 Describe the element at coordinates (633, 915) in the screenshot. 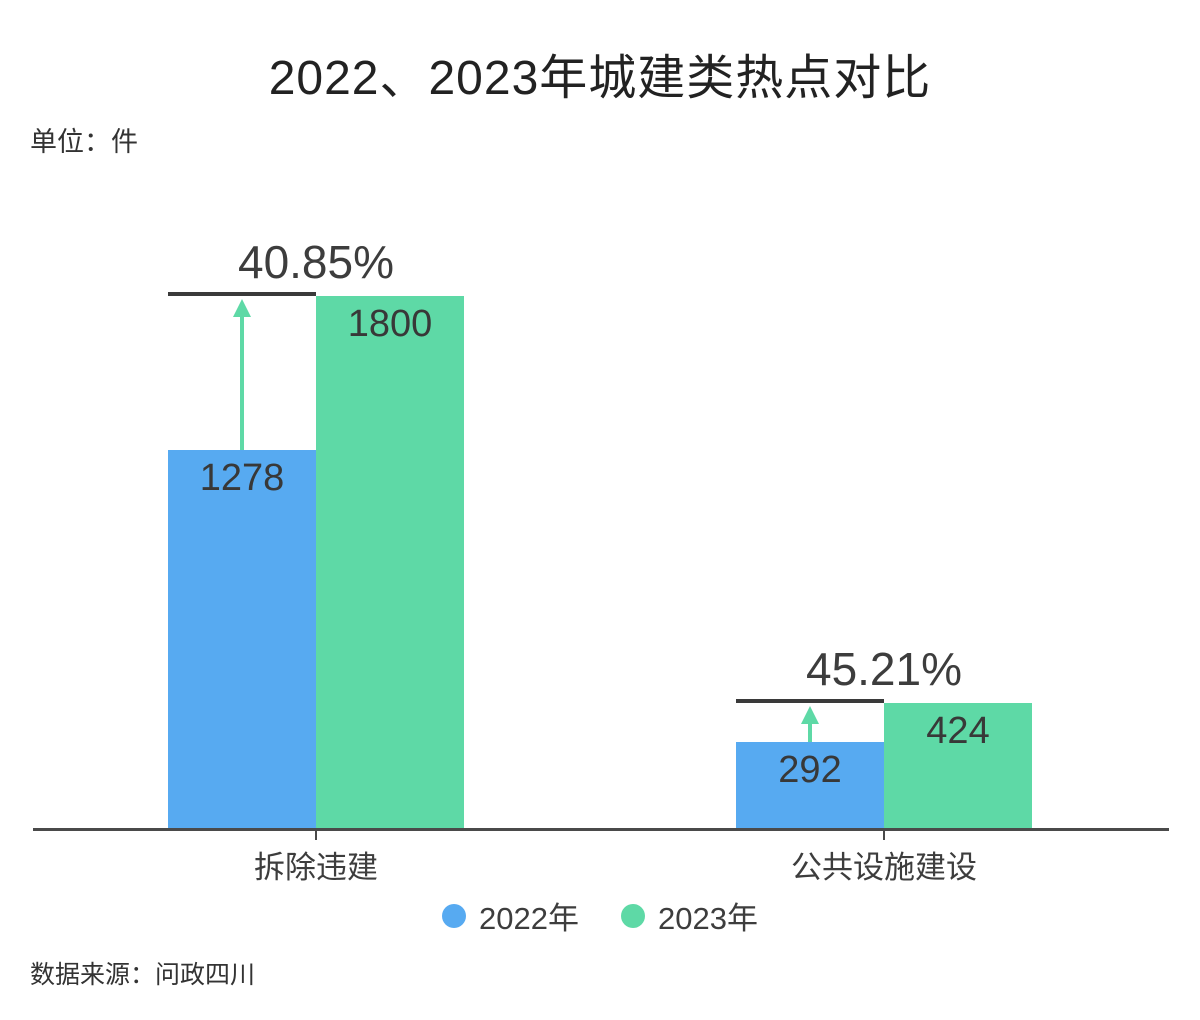

I see `legend-dot-2023-icon` at that location.